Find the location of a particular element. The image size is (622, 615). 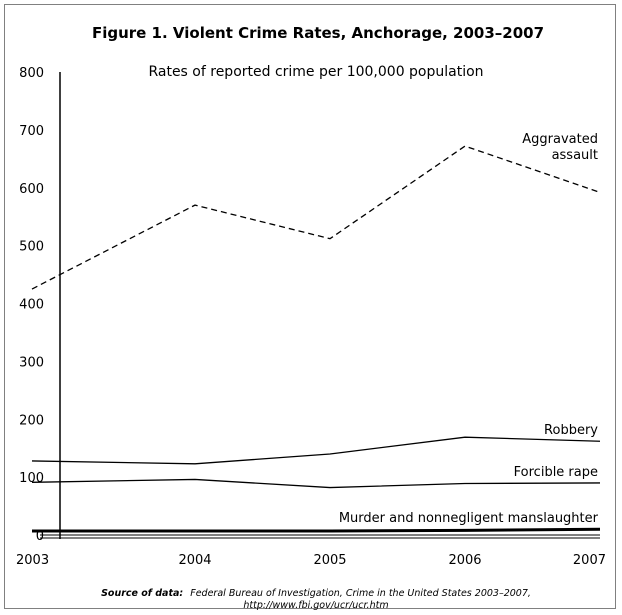

y-tick-label: 500 is located at coordinates (31, 247).